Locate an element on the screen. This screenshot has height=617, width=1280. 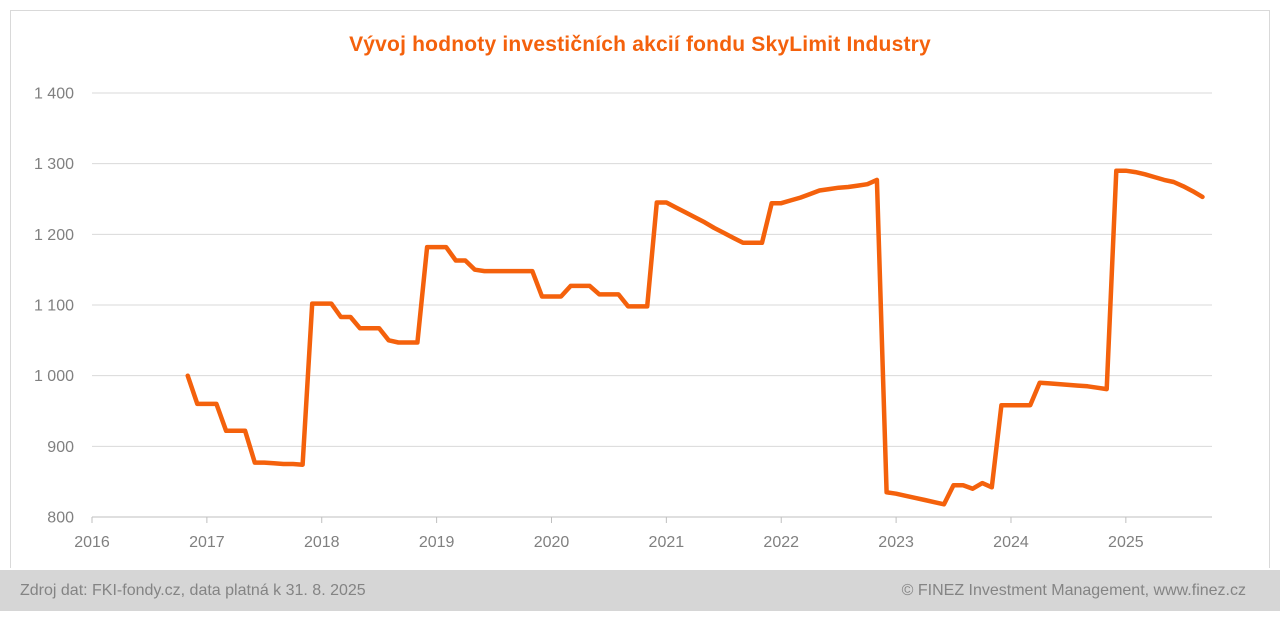
y-tick-label: 1 400 is located at coordinates (54, 94).